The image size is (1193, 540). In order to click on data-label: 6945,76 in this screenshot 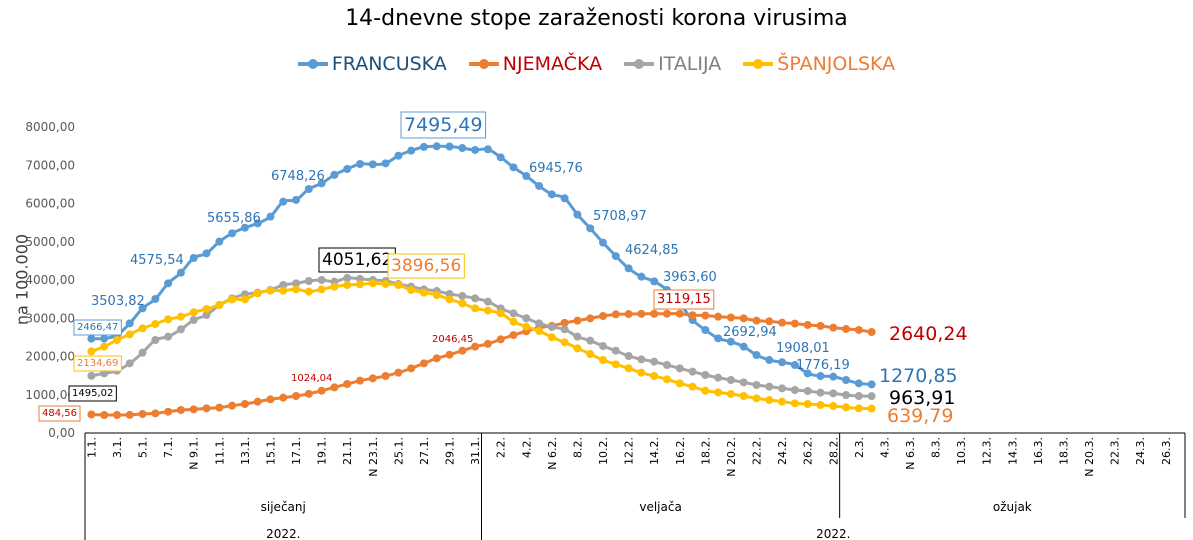, I will do `click(556, 168)`.